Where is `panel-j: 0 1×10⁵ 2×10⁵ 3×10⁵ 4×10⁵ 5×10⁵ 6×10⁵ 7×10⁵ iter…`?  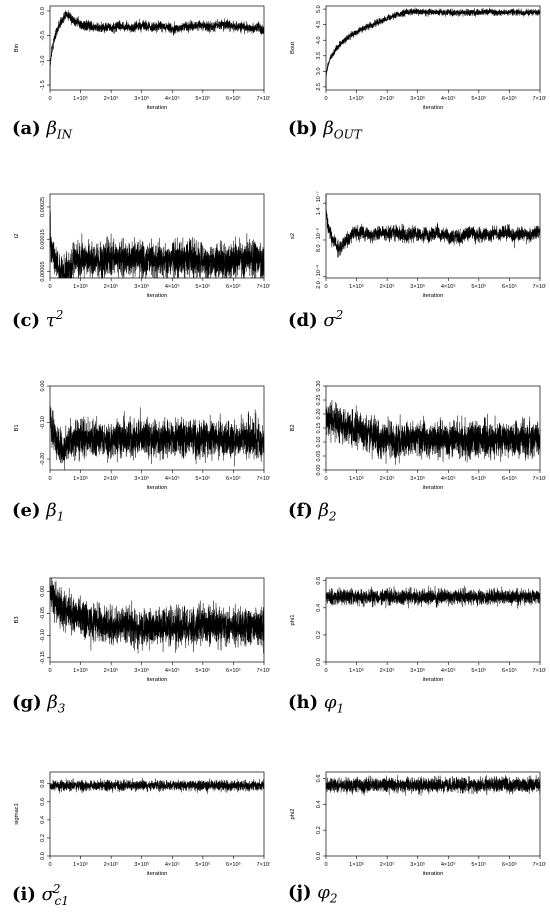 panel-j: 0 1×10⁵ 2×10⁵ 3×10⁵ 4×10⁵ 5×10⁵ 6×10⁵ 7×10⁵ iter… is located at coordinates (415, 843).